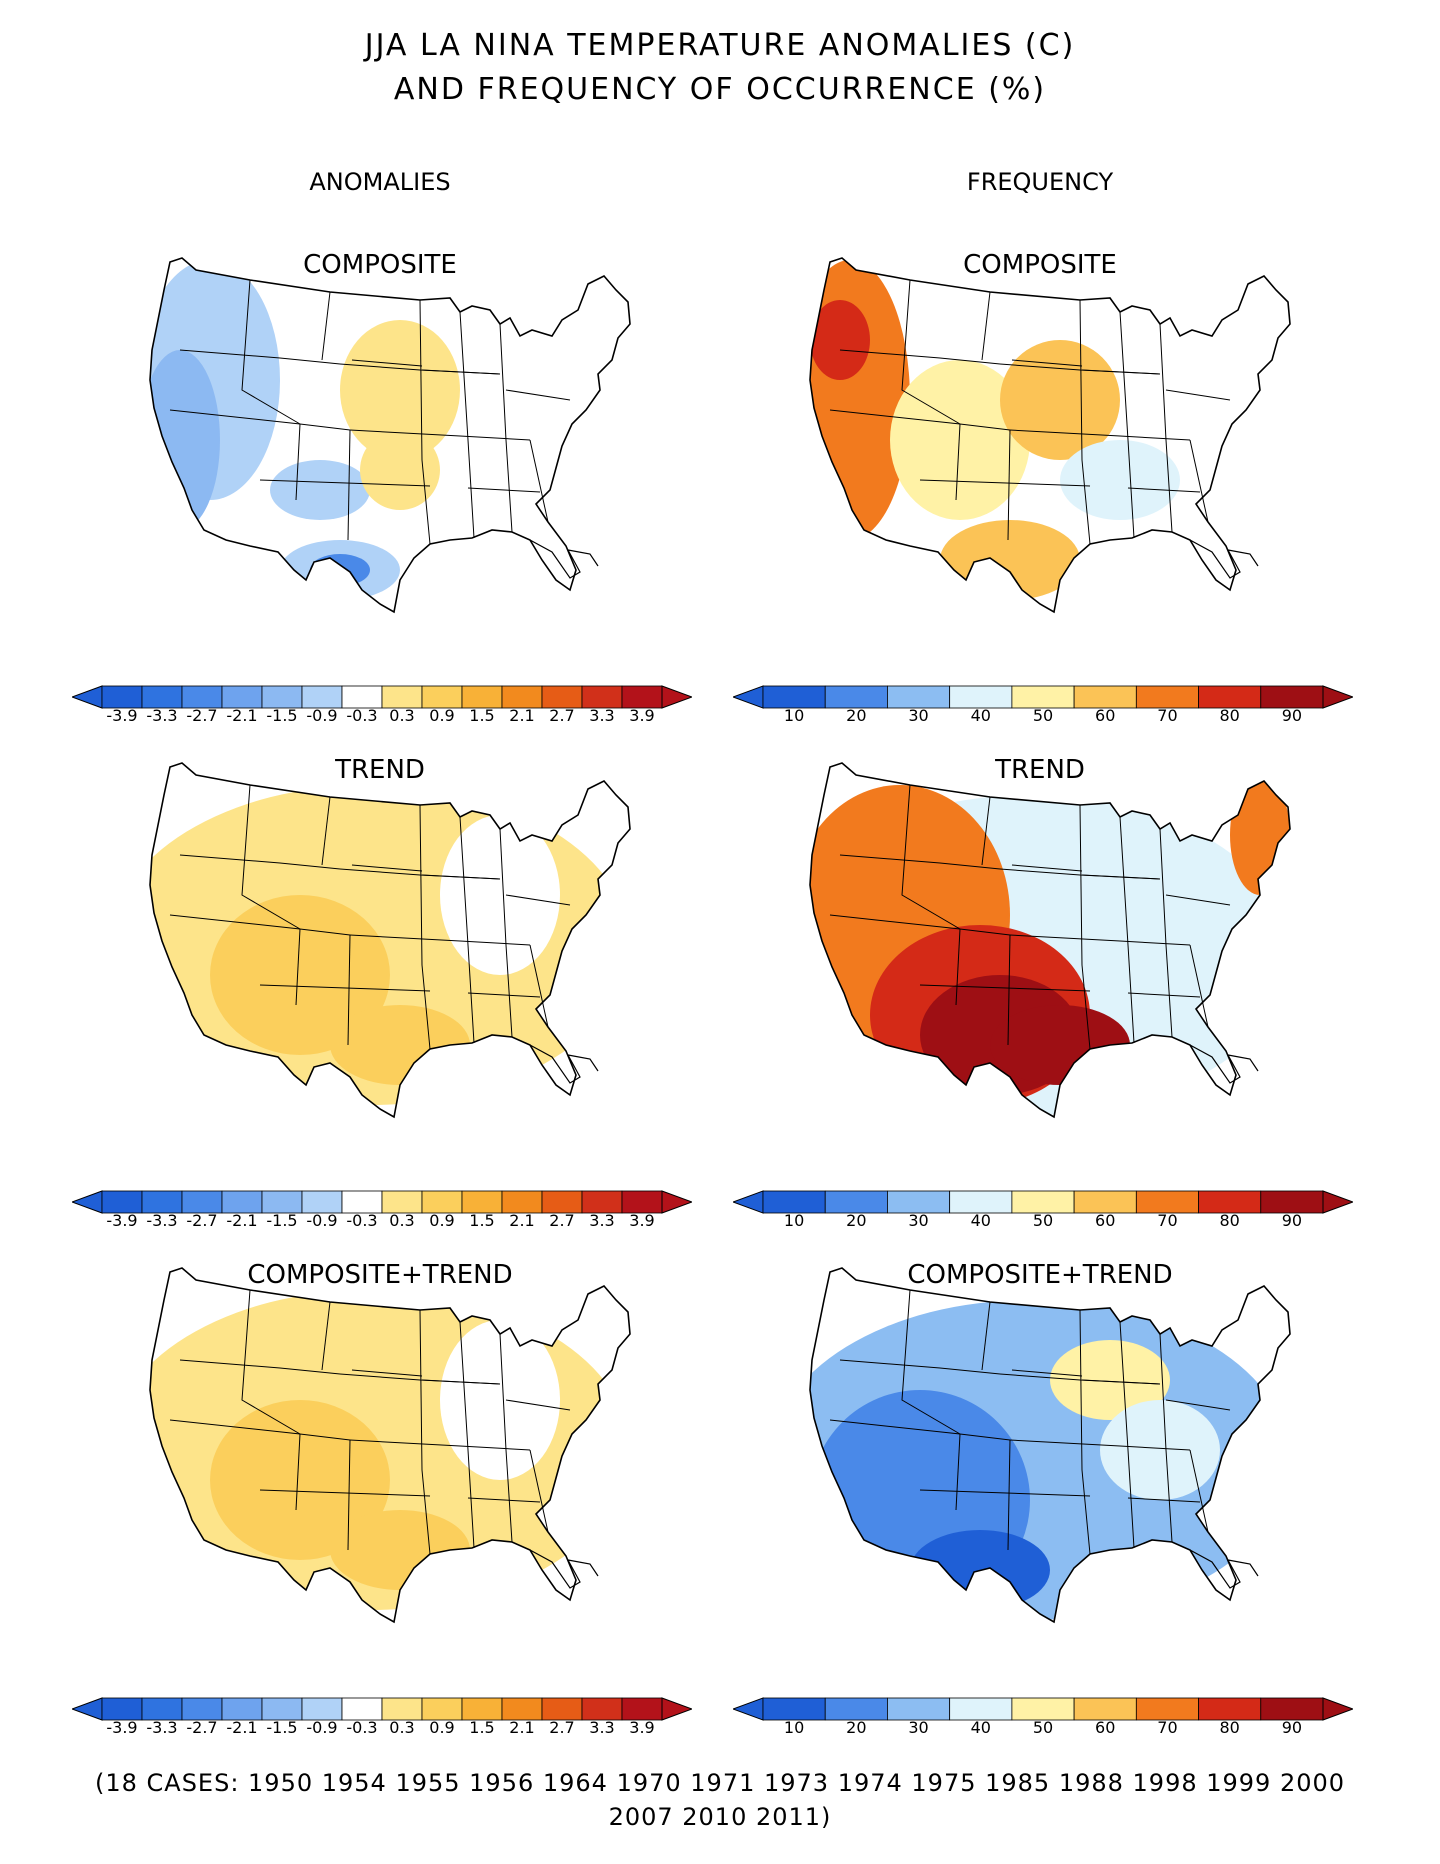  What do you see at coordinates (1040, 955) in the screenshot?
I see `map-panel-frequency-trend: TREND` at bounding box center [1040, 955].